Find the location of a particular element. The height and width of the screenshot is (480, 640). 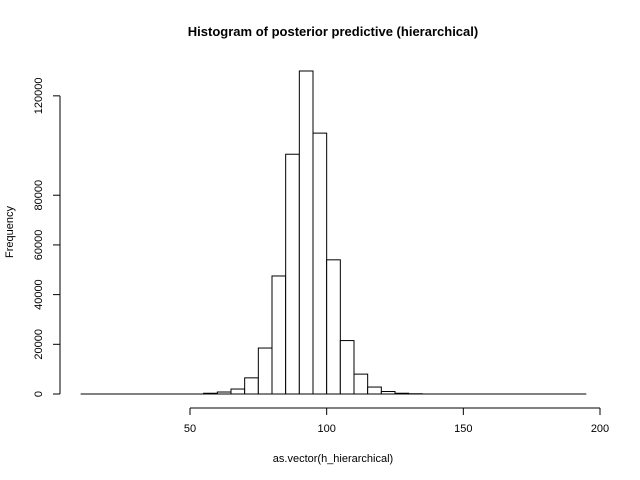

y-tick-label: 60000 is located at coordinates (39, 245).